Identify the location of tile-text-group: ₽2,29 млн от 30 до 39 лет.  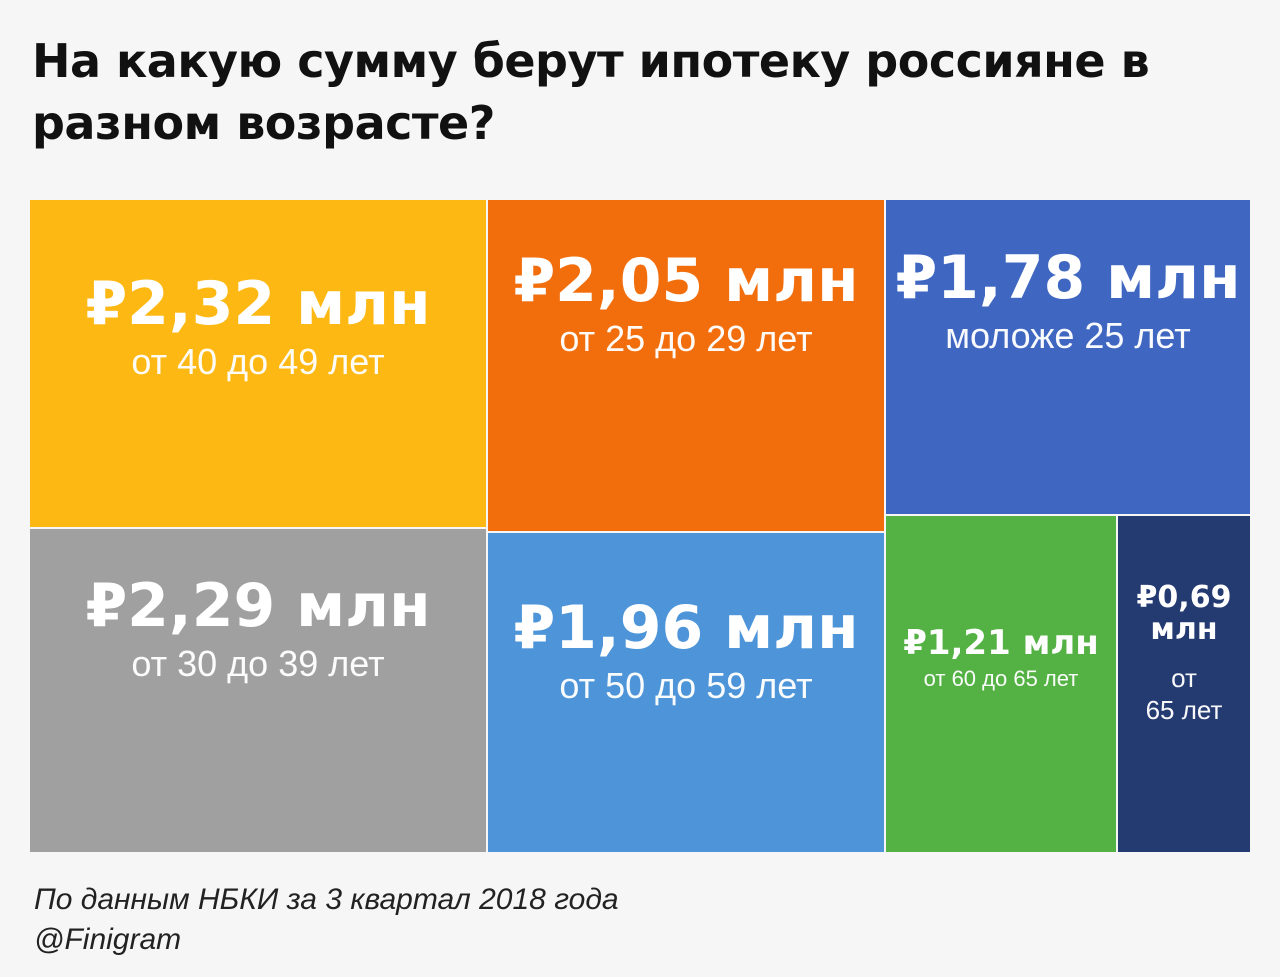
(257, 630).